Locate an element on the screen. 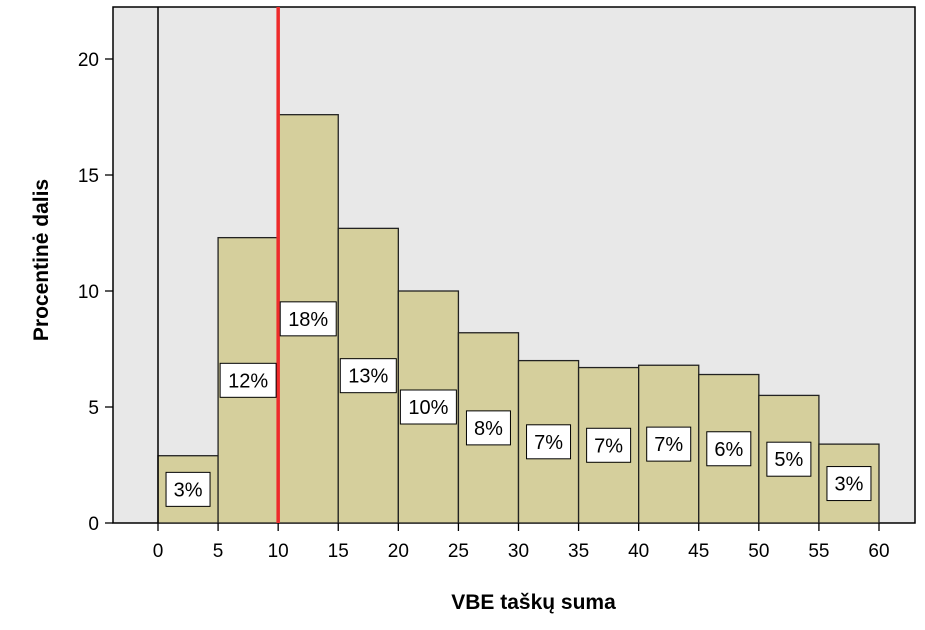 The width and height of the screenshot is (925, 630). data-label: 13% is located at coordinates (368, 377).